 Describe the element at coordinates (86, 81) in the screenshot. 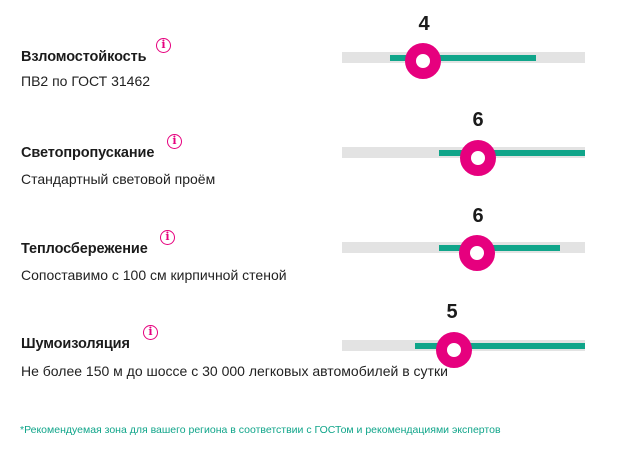

I see `rating-description: ПВ2 по ГОСТ 31462` at that location.